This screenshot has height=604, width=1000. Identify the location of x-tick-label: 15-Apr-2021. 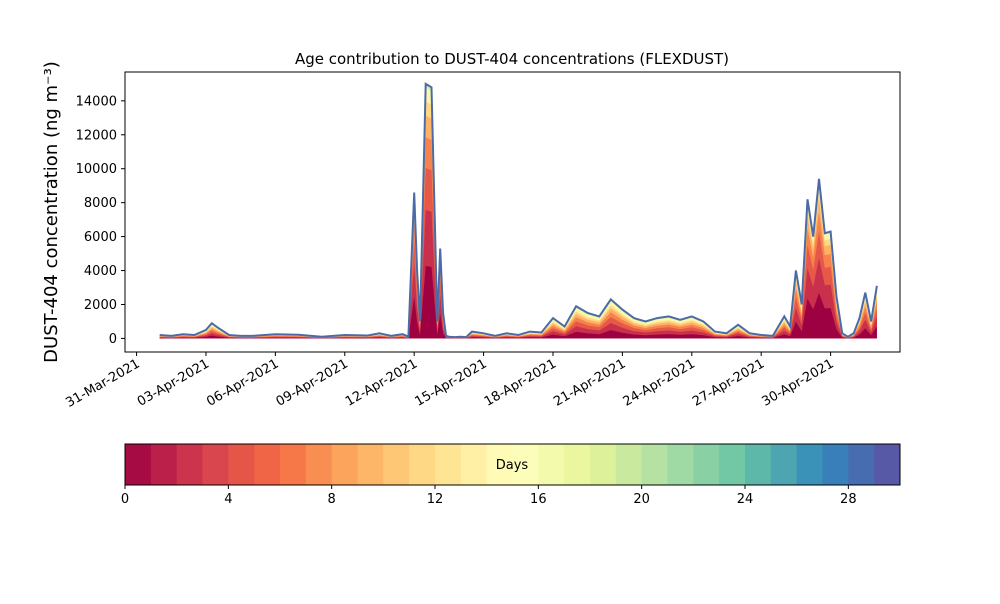
(450, 382).